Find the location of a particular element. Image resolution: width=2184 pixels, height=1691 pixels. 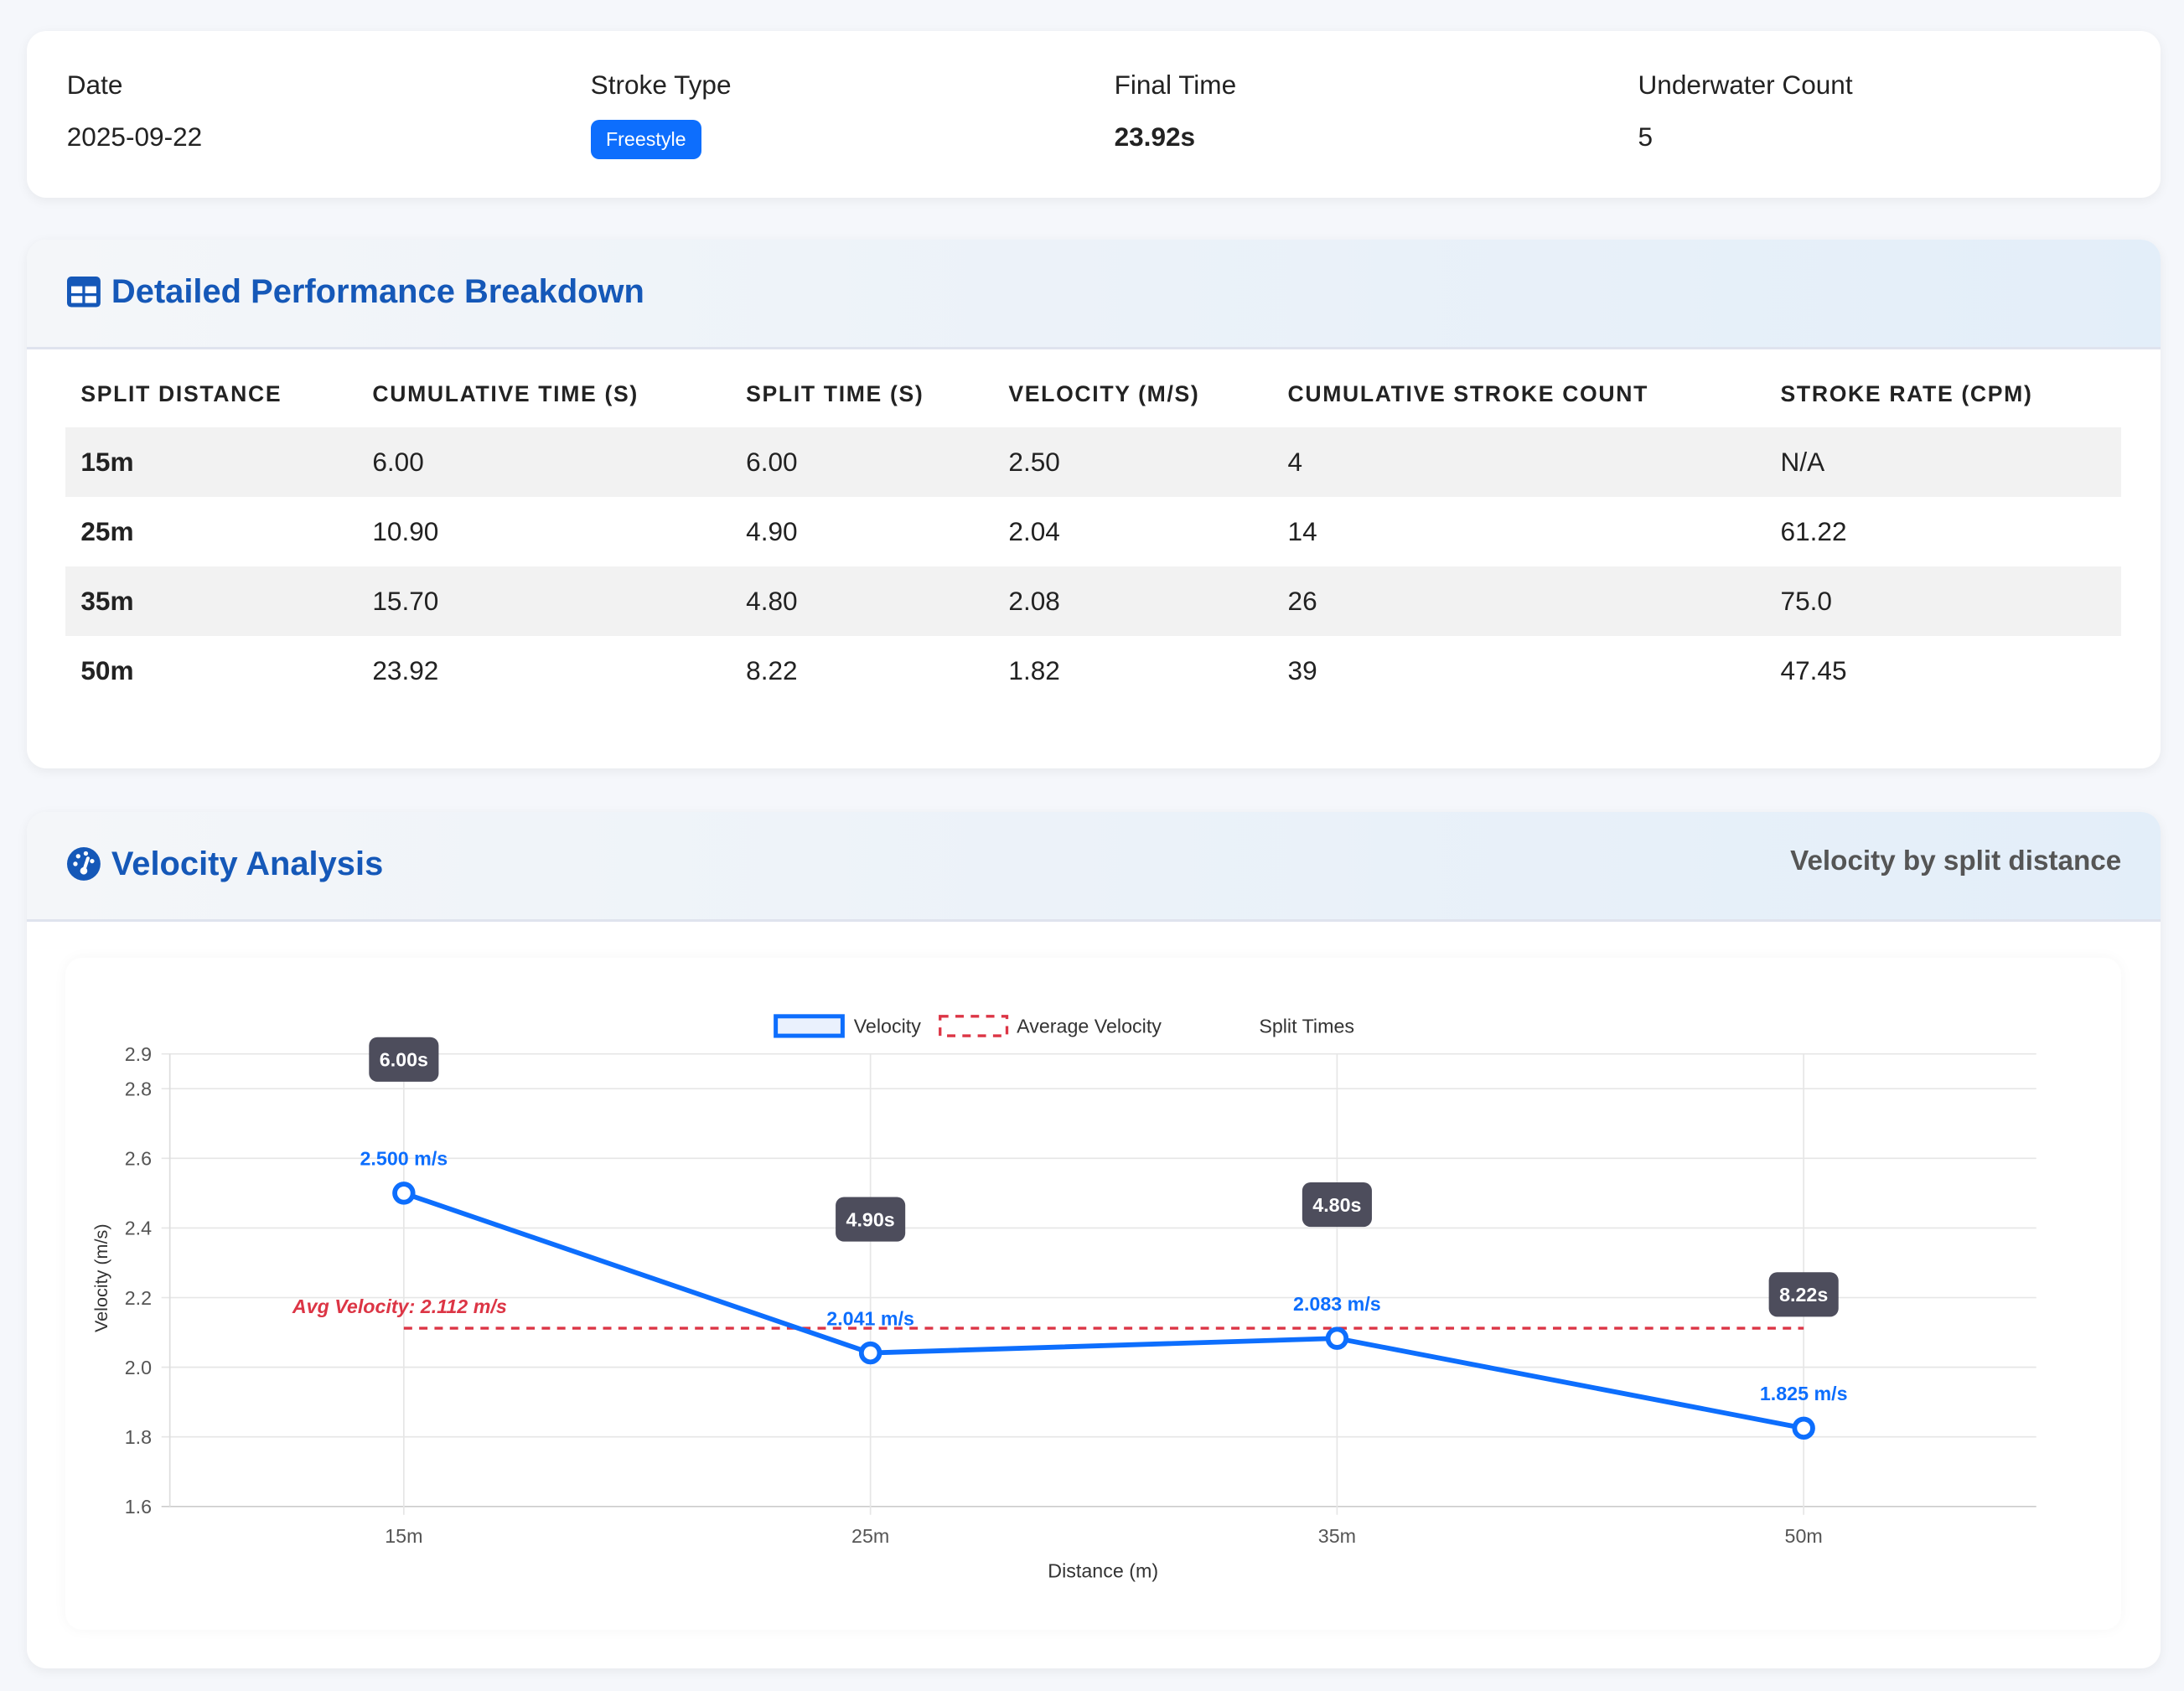

split-time-label: 8.22s is located at coordinates (1803, 1295).